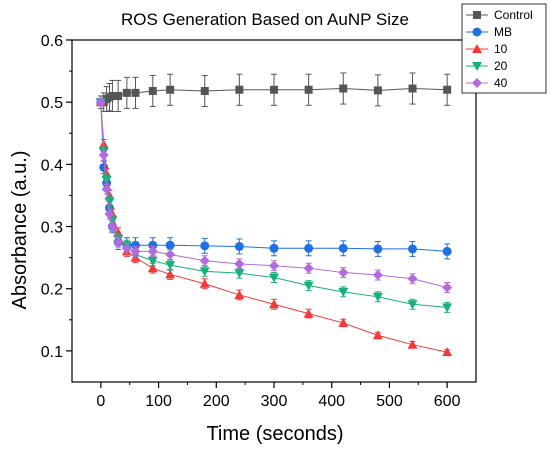 This screenshot has height=452, width=550. I want to click on x-tick-label: 400, so click(331, 401).